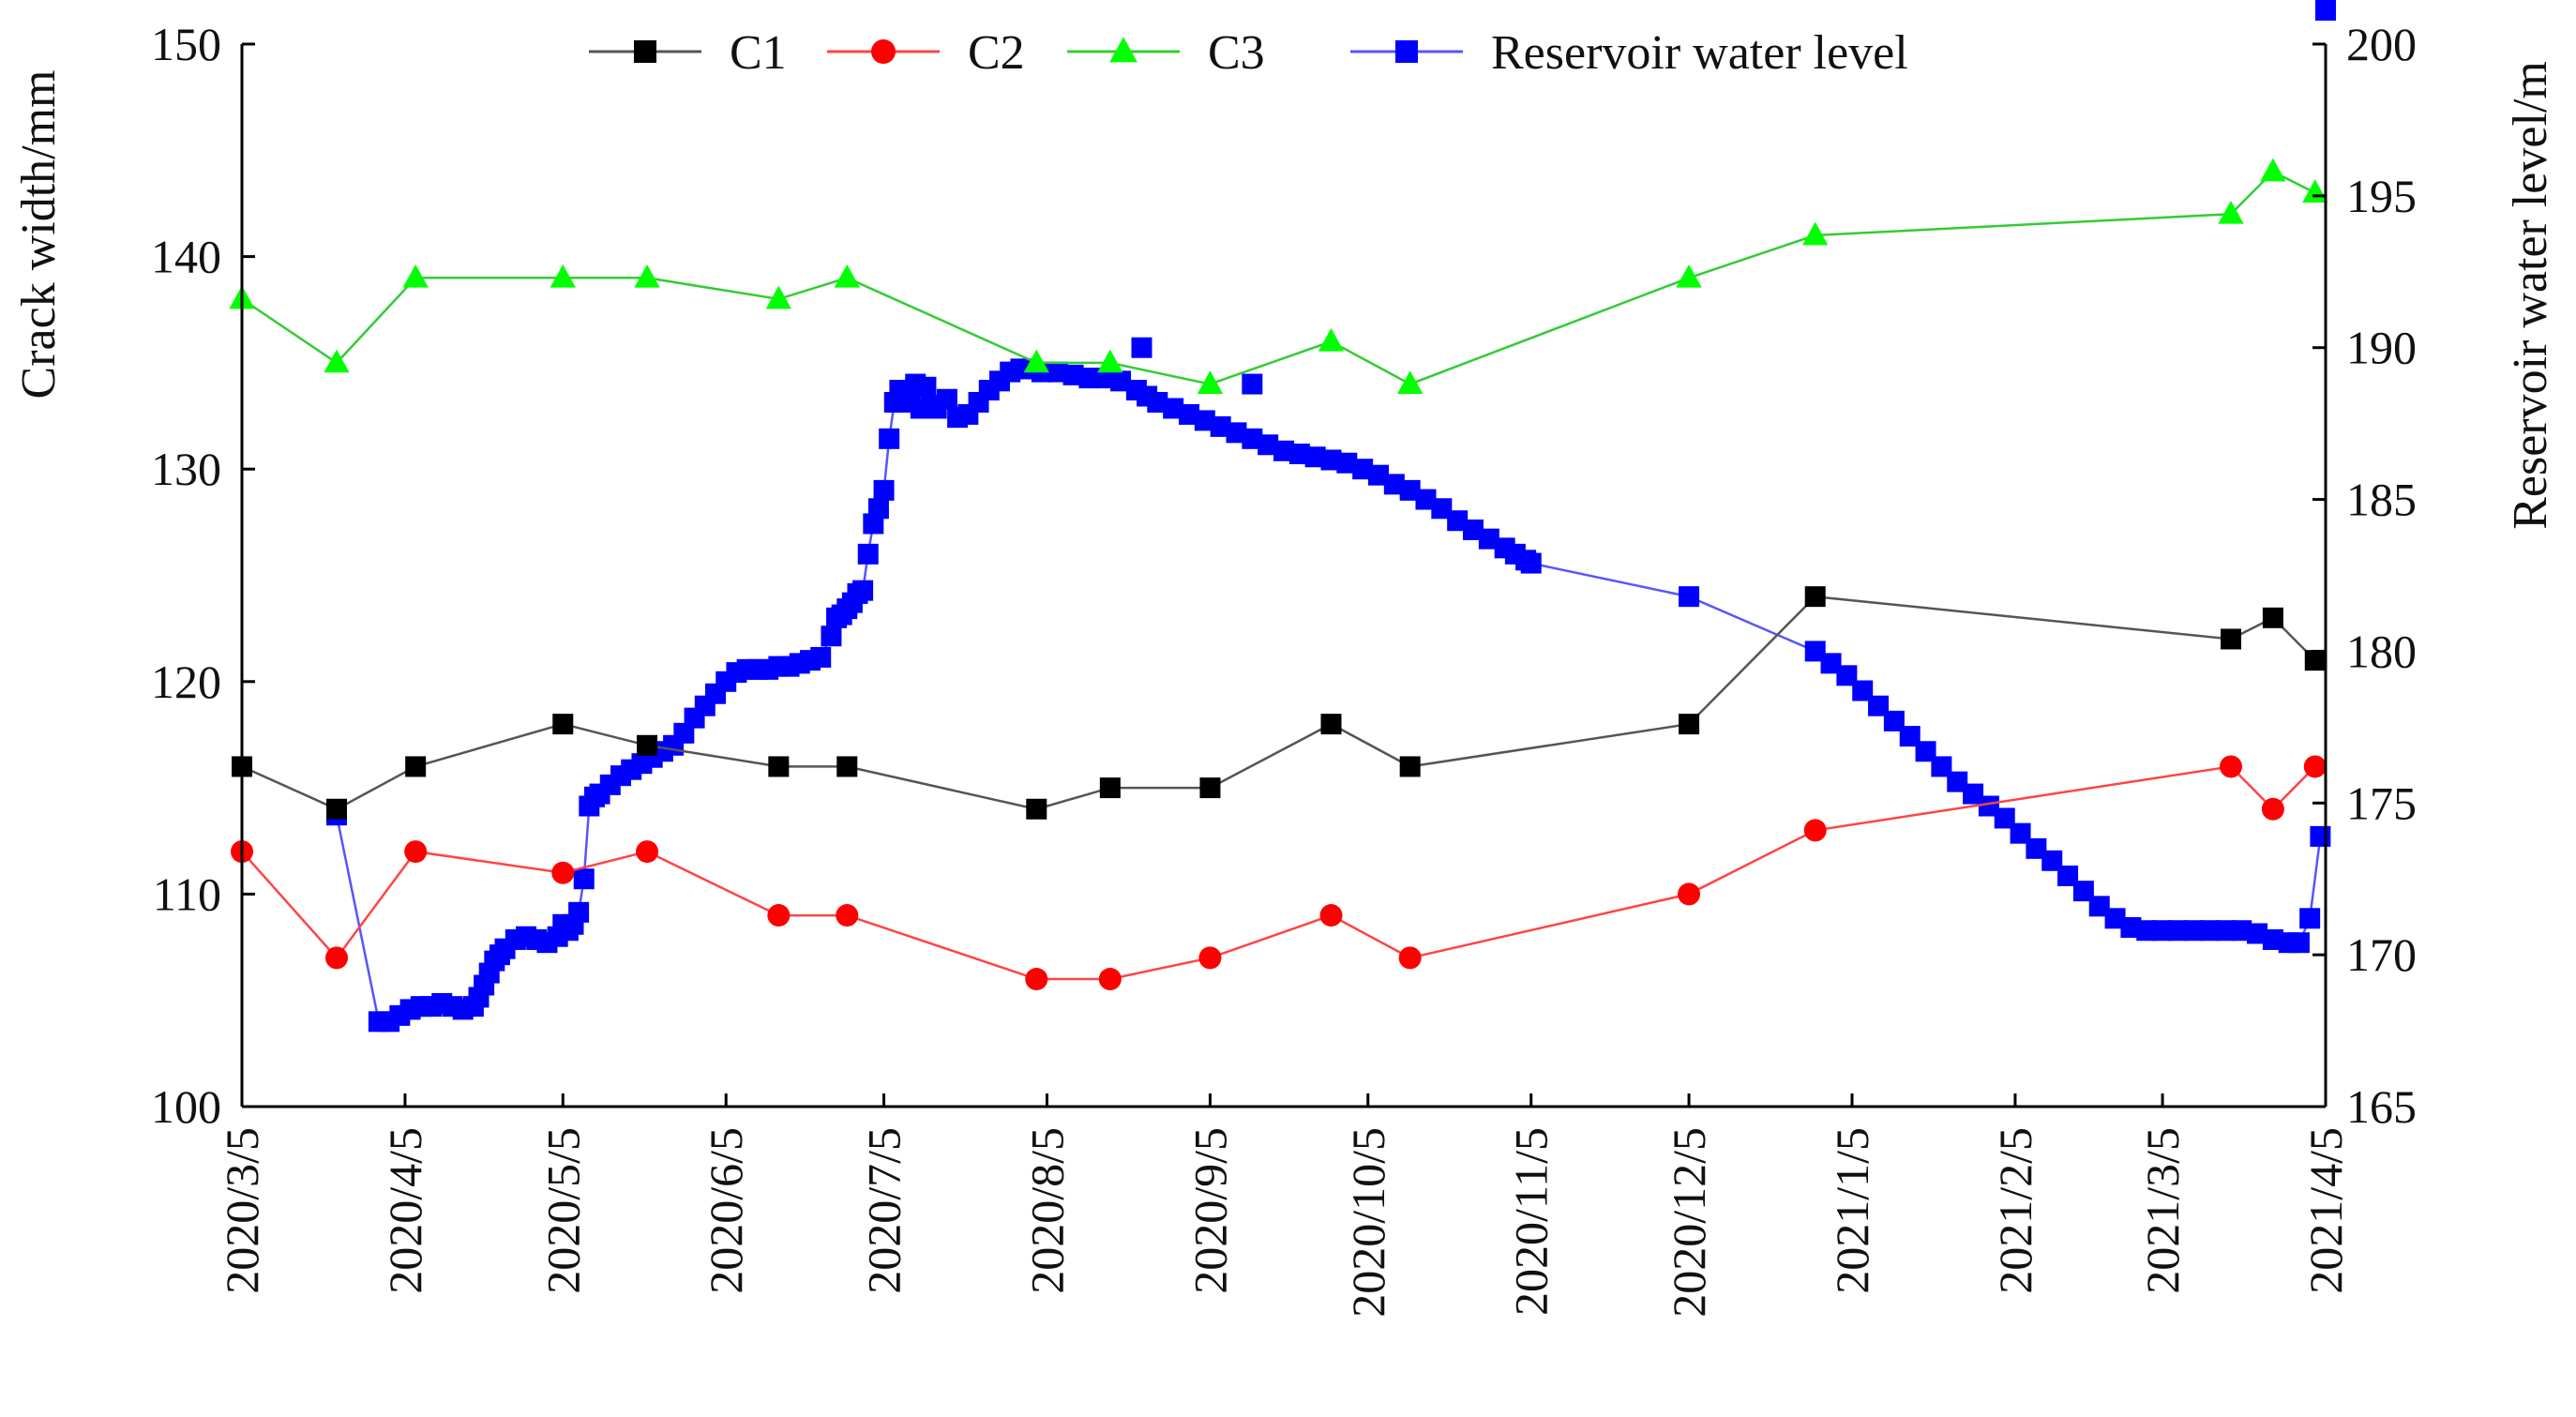 The image size is (2576, 1417). Describe the element at coordinates (884, 1210) in the screenshot. I see `x-tick-label: 2020/7/5` at that location.